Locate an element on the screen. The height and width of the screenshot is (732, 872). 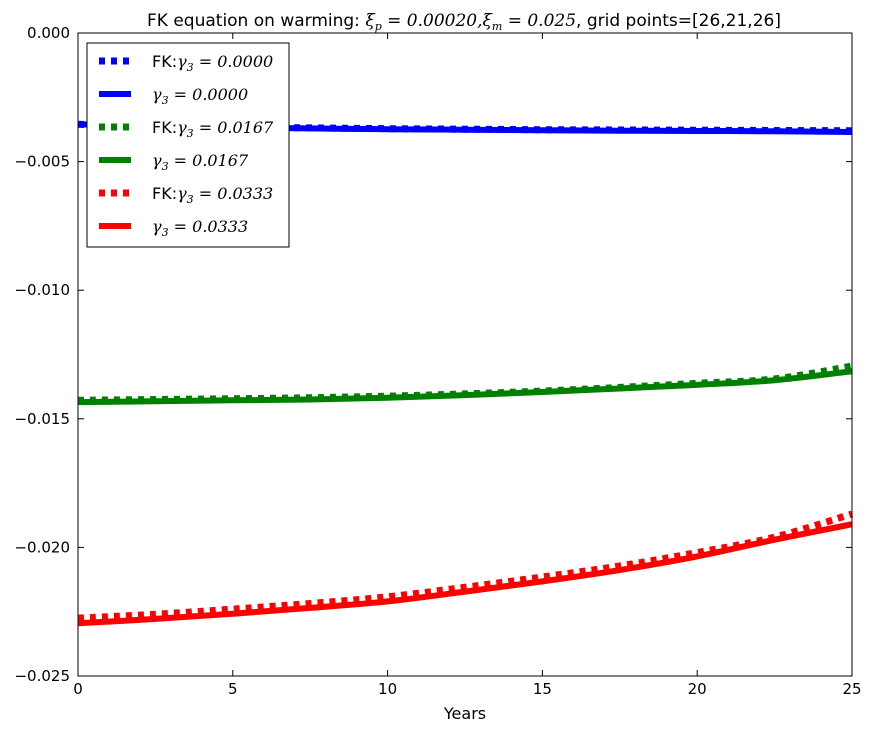
legend-entry-label: FK:γ3 = 0.0333 is located at coordinates (212, 195).